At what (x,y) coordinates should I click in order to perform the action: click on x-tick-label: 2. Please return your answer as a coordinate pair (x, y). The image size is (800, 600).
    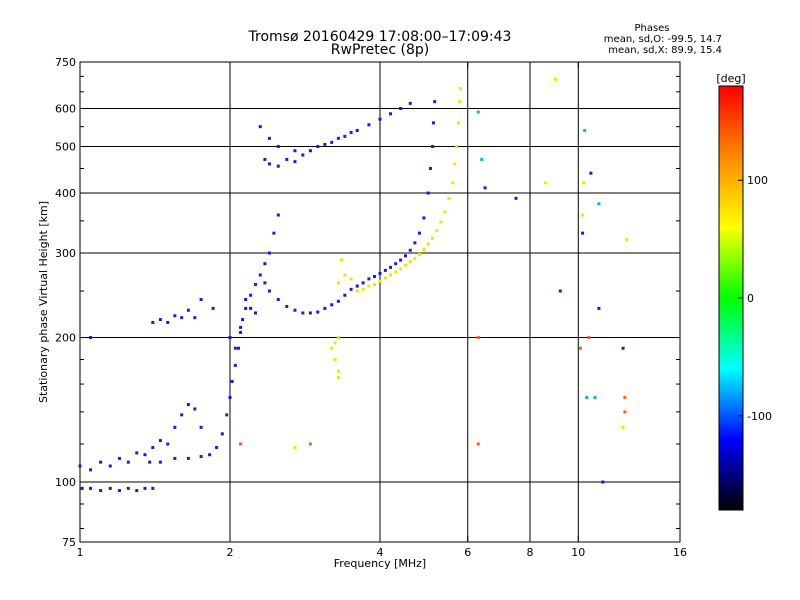
    Looking at the image, I should click on (230, 552).